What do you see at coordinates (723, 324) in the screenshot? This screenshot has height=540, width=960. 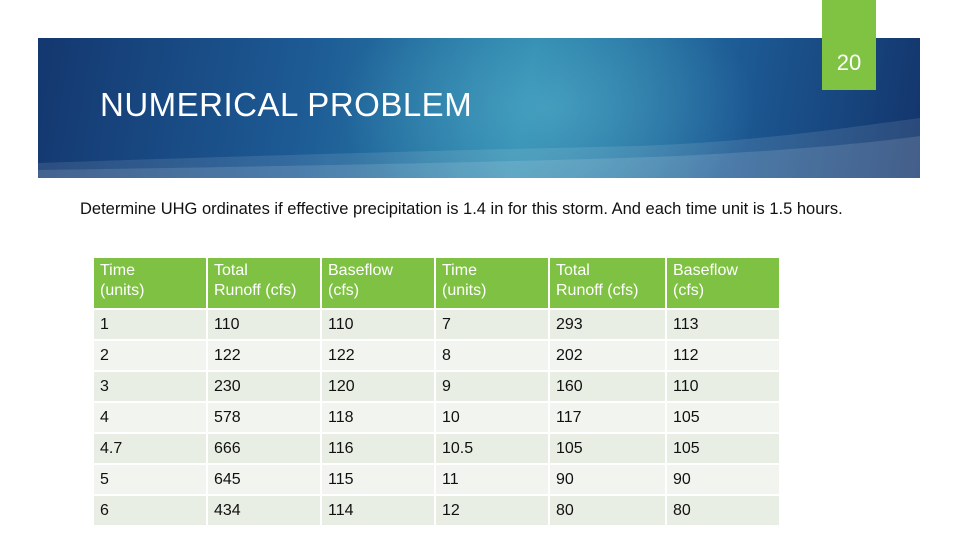 I see `table-cell: 113` at bounding box center [723, 324].